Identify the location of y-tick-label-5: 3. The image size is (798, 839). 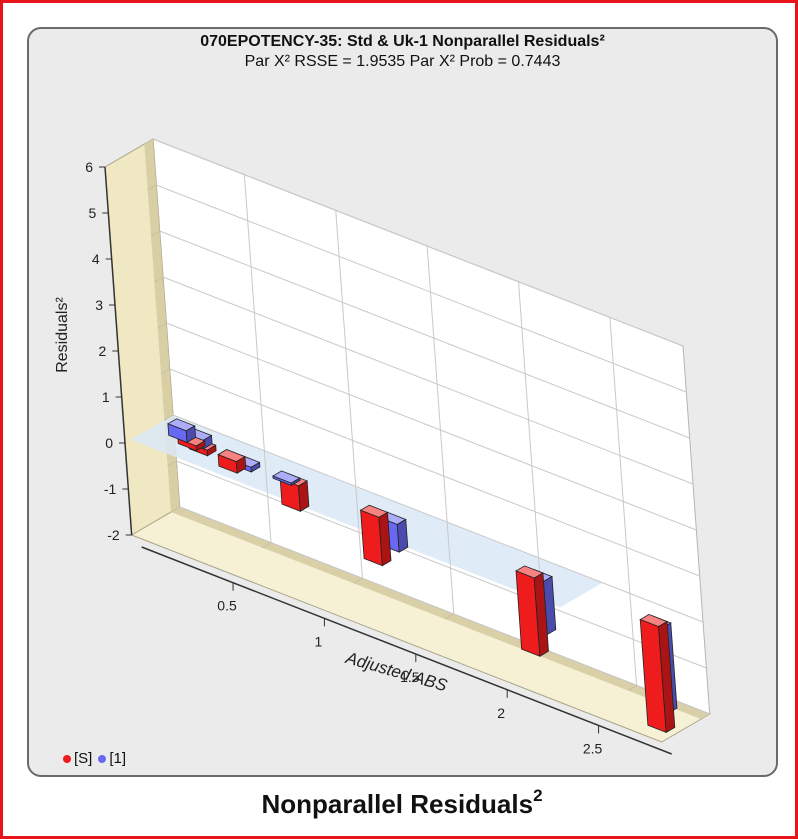
(99, 305).